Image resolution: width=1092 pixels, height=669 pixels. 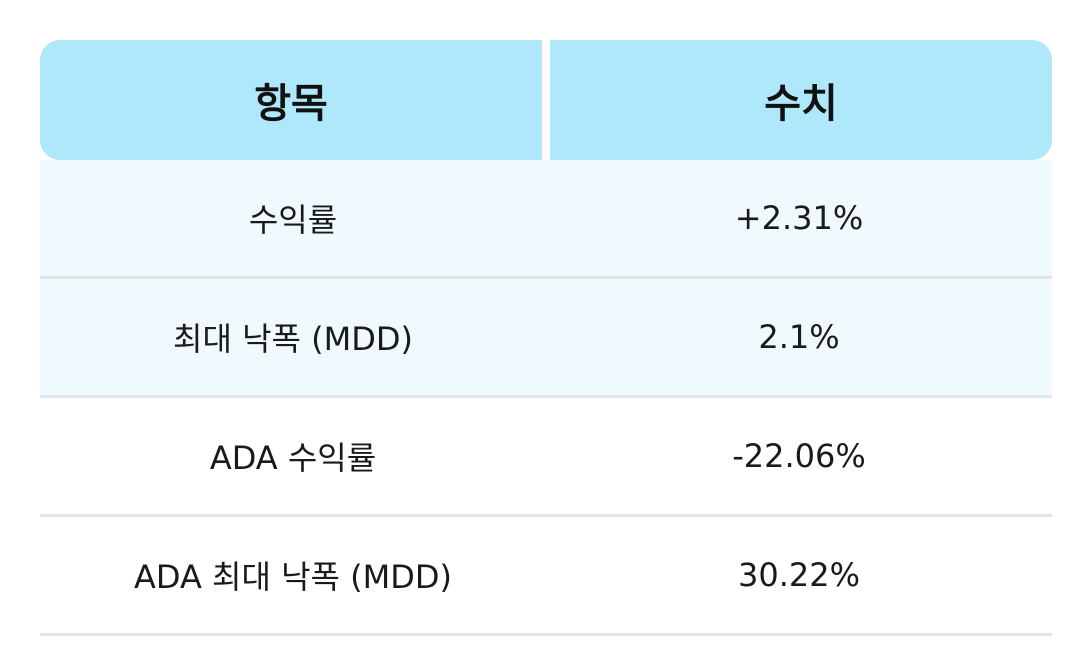 I want to click on header-value: 수치, so click(x=801, y=100).